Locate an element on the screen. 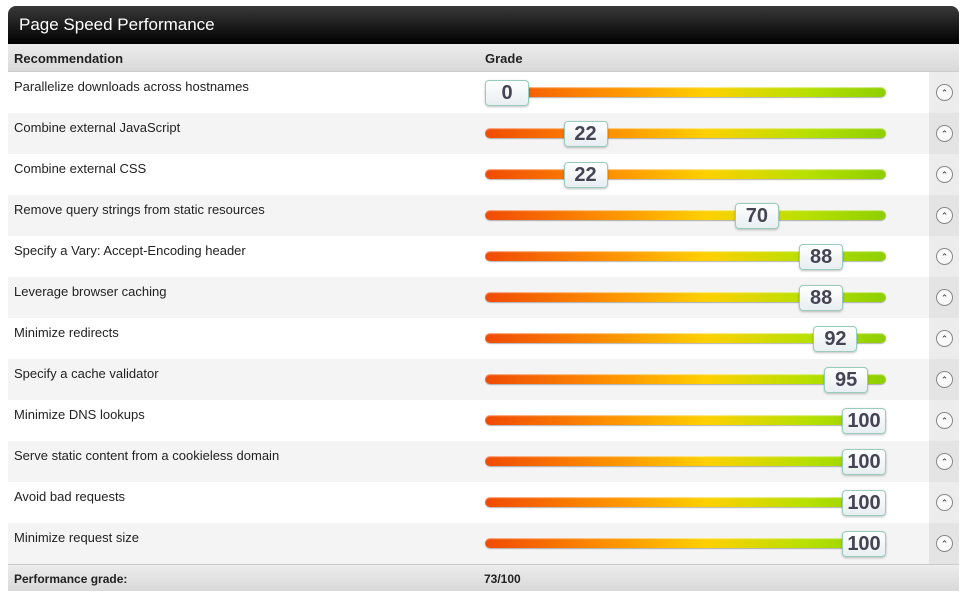 This screenshot has width=967, height=601. column-grade: Grade is located at coordinates (504, 58).